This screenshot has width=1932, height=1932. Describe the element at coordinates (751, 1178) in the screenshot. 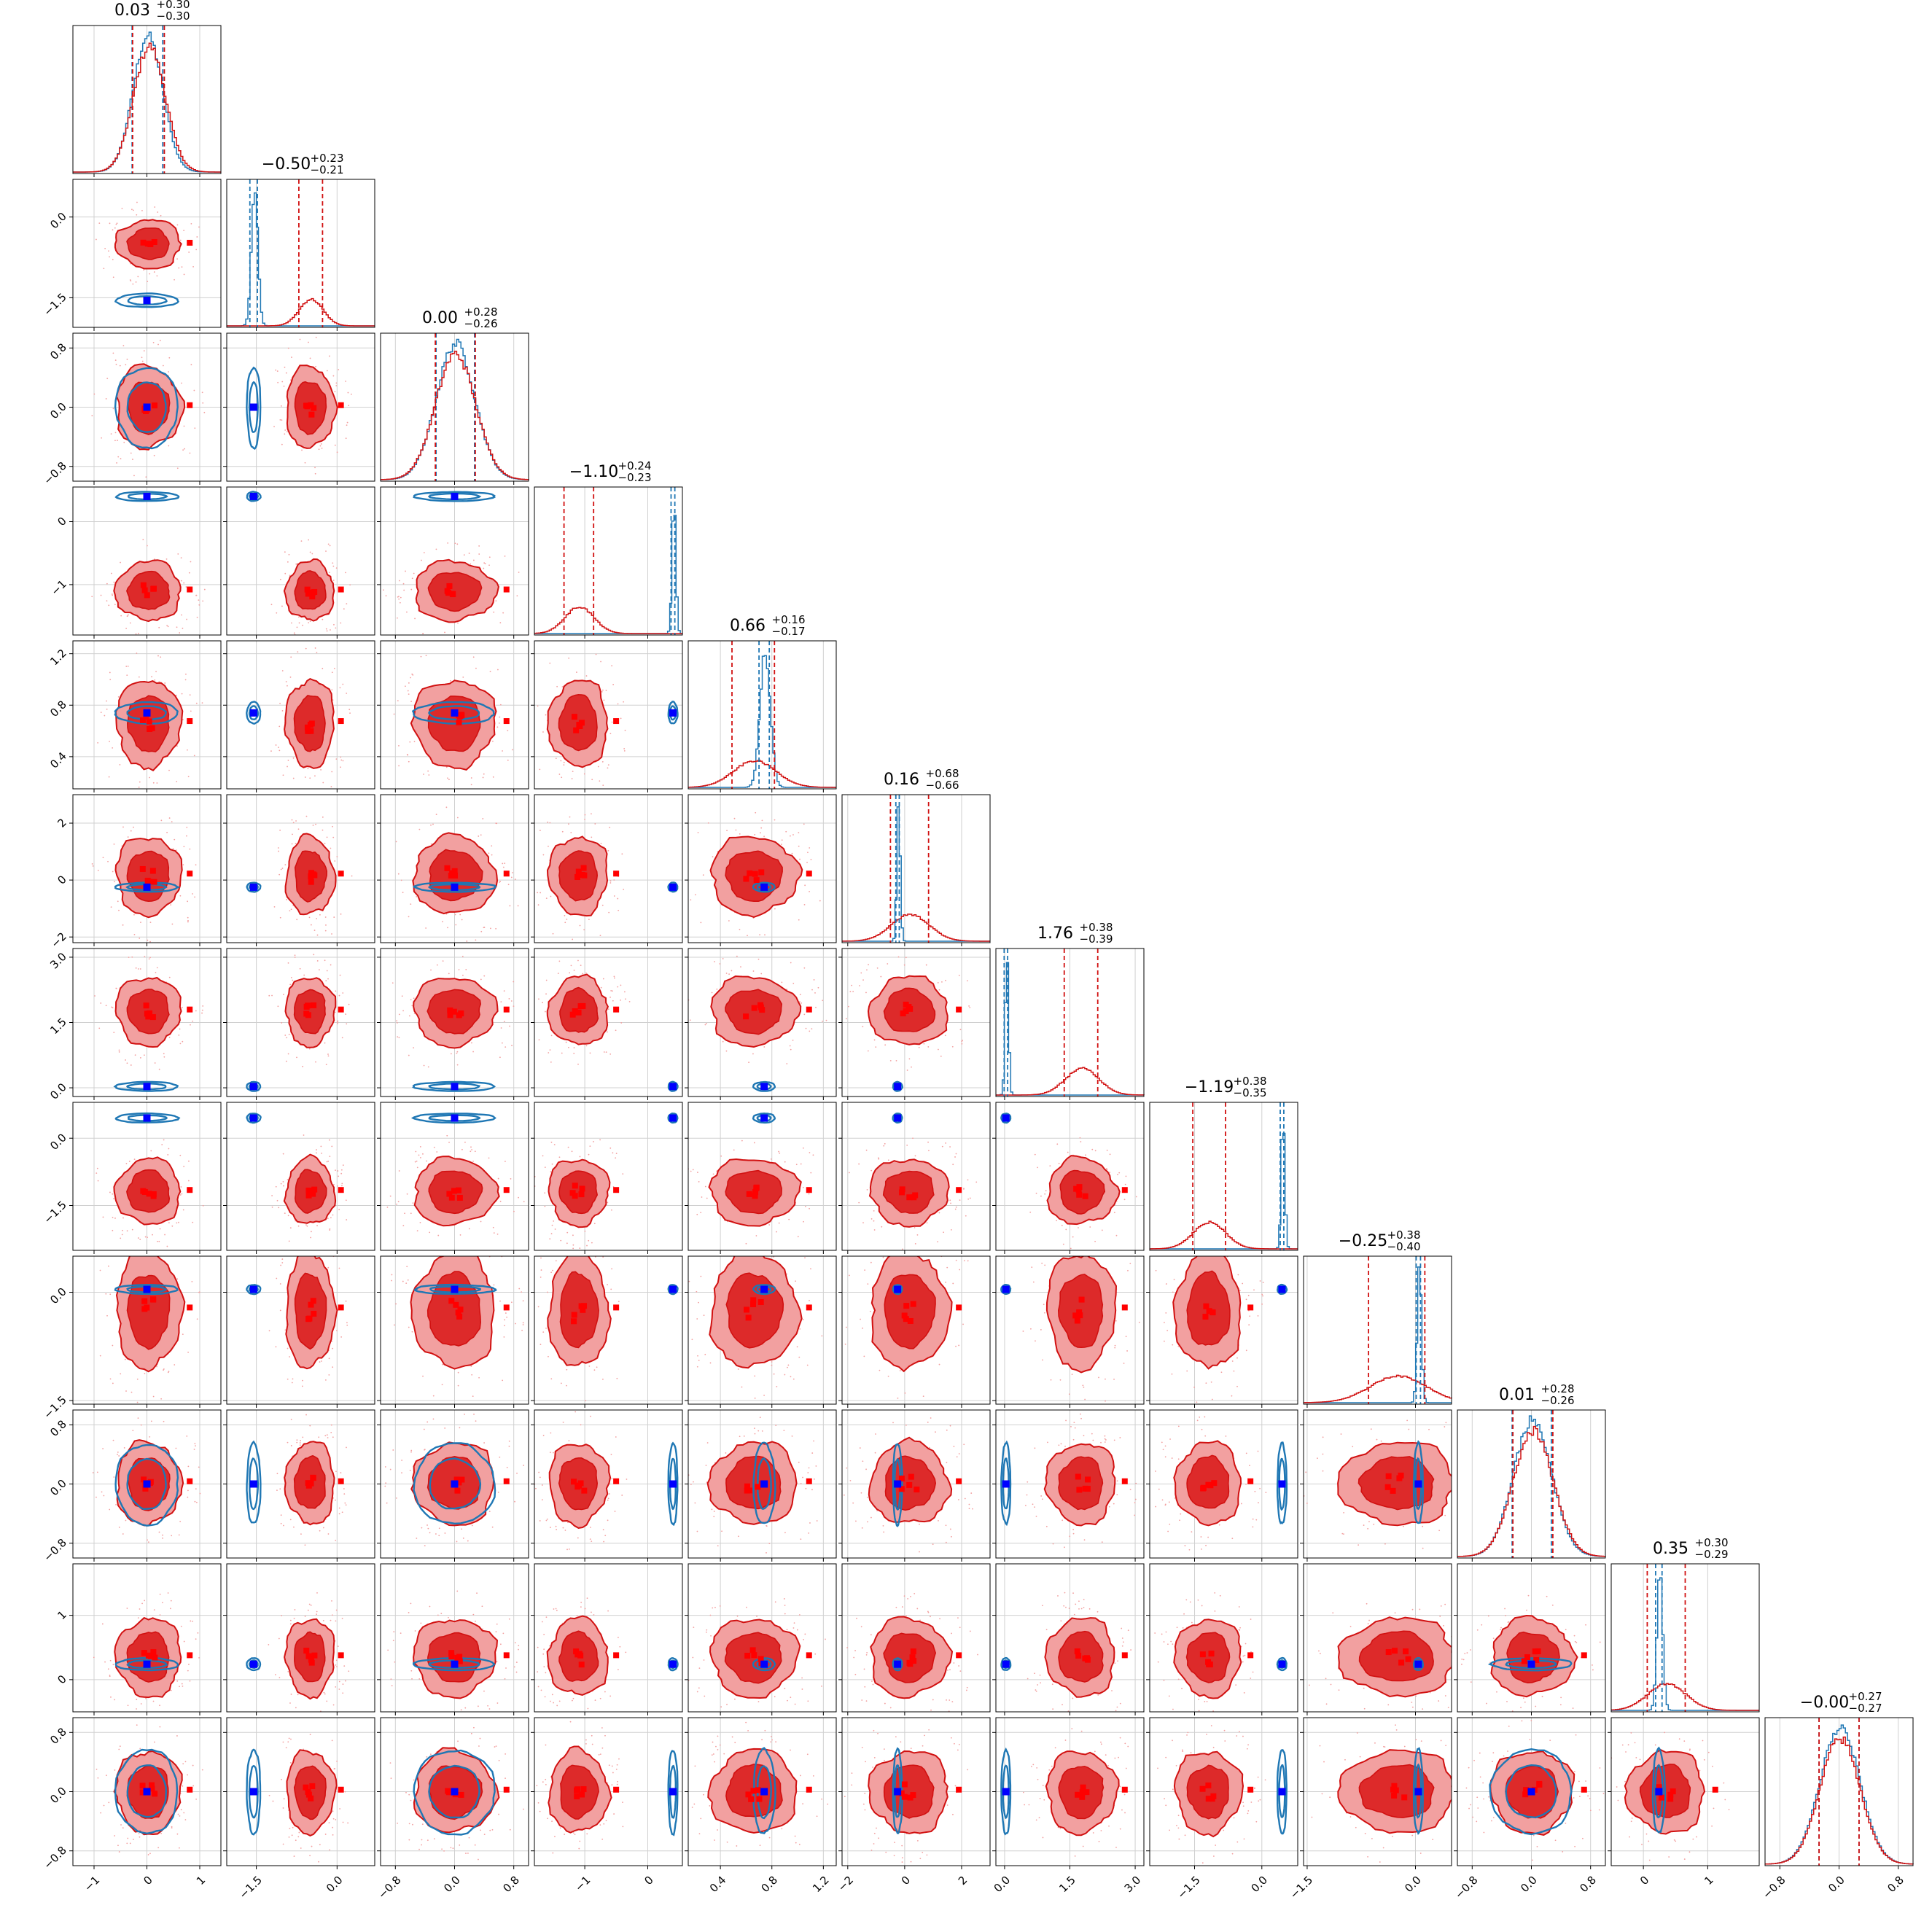

I see `panel-content` at that location.